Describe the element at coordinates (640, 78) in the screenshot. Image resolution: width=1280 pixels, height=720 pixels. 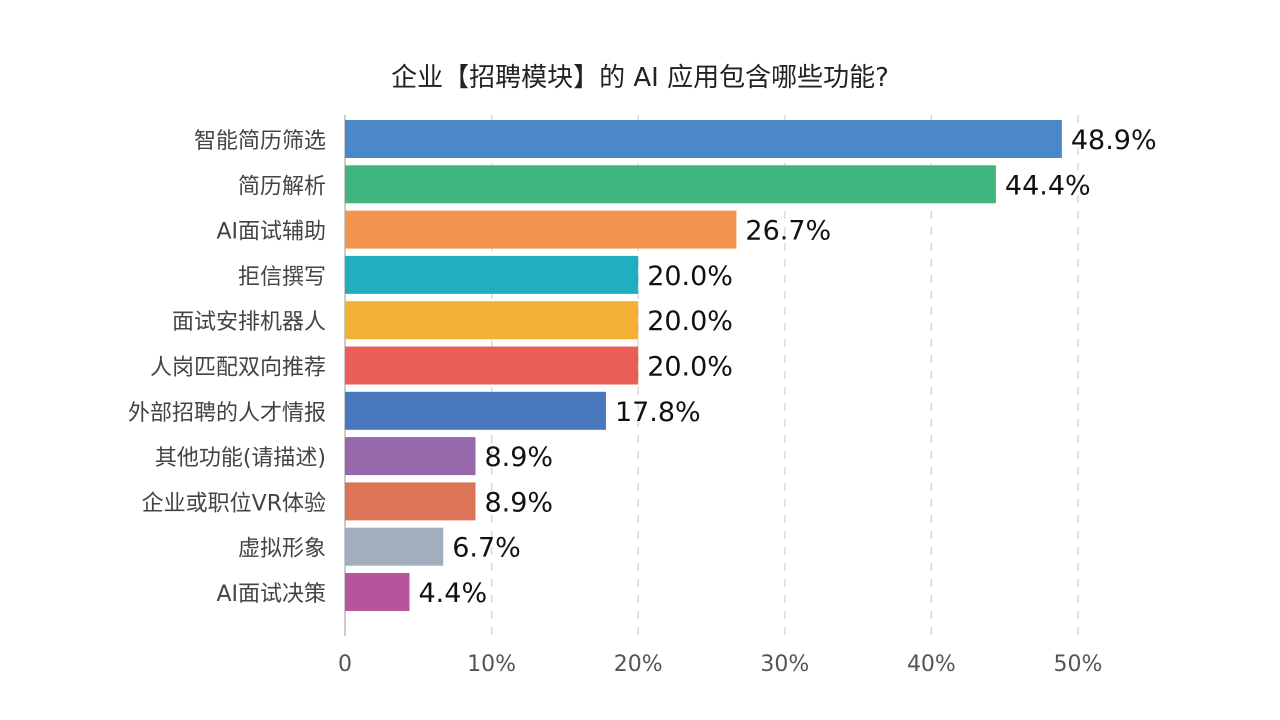
I see `chart-title: 企业【招聘模块】的 AI 应用包含哪些功能?` at that location.